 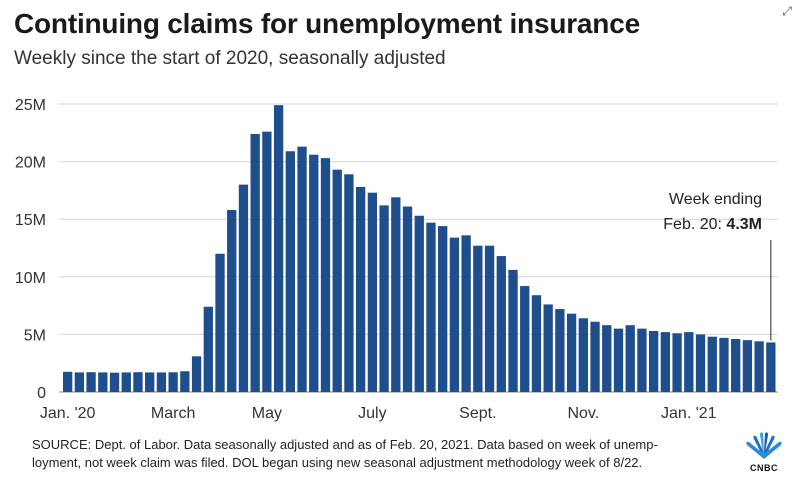 I want to click on annotation-prefix: Feb. 20:, so click(x=694, y=224).